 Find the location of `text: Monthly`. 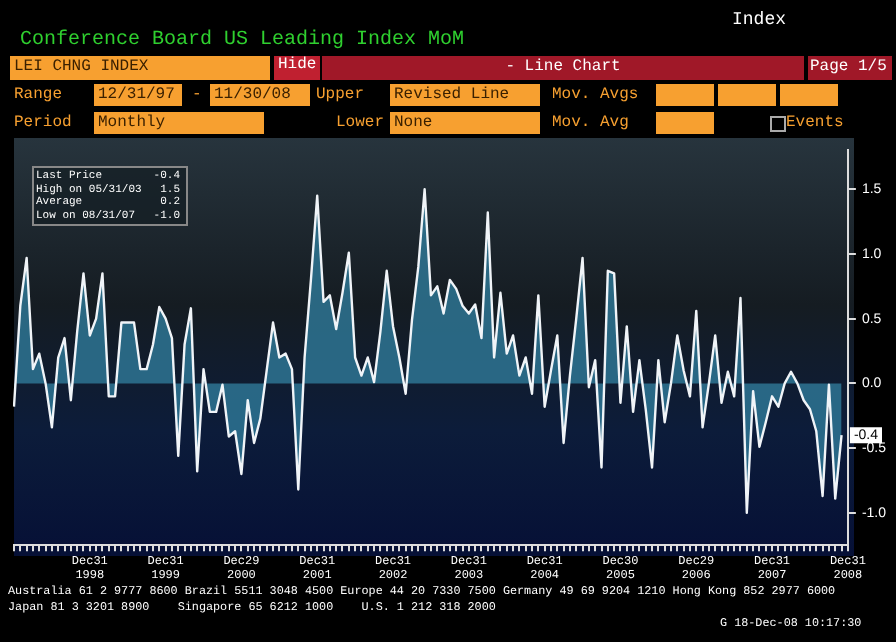

text: Monthly is located at coordinates (132, 123).